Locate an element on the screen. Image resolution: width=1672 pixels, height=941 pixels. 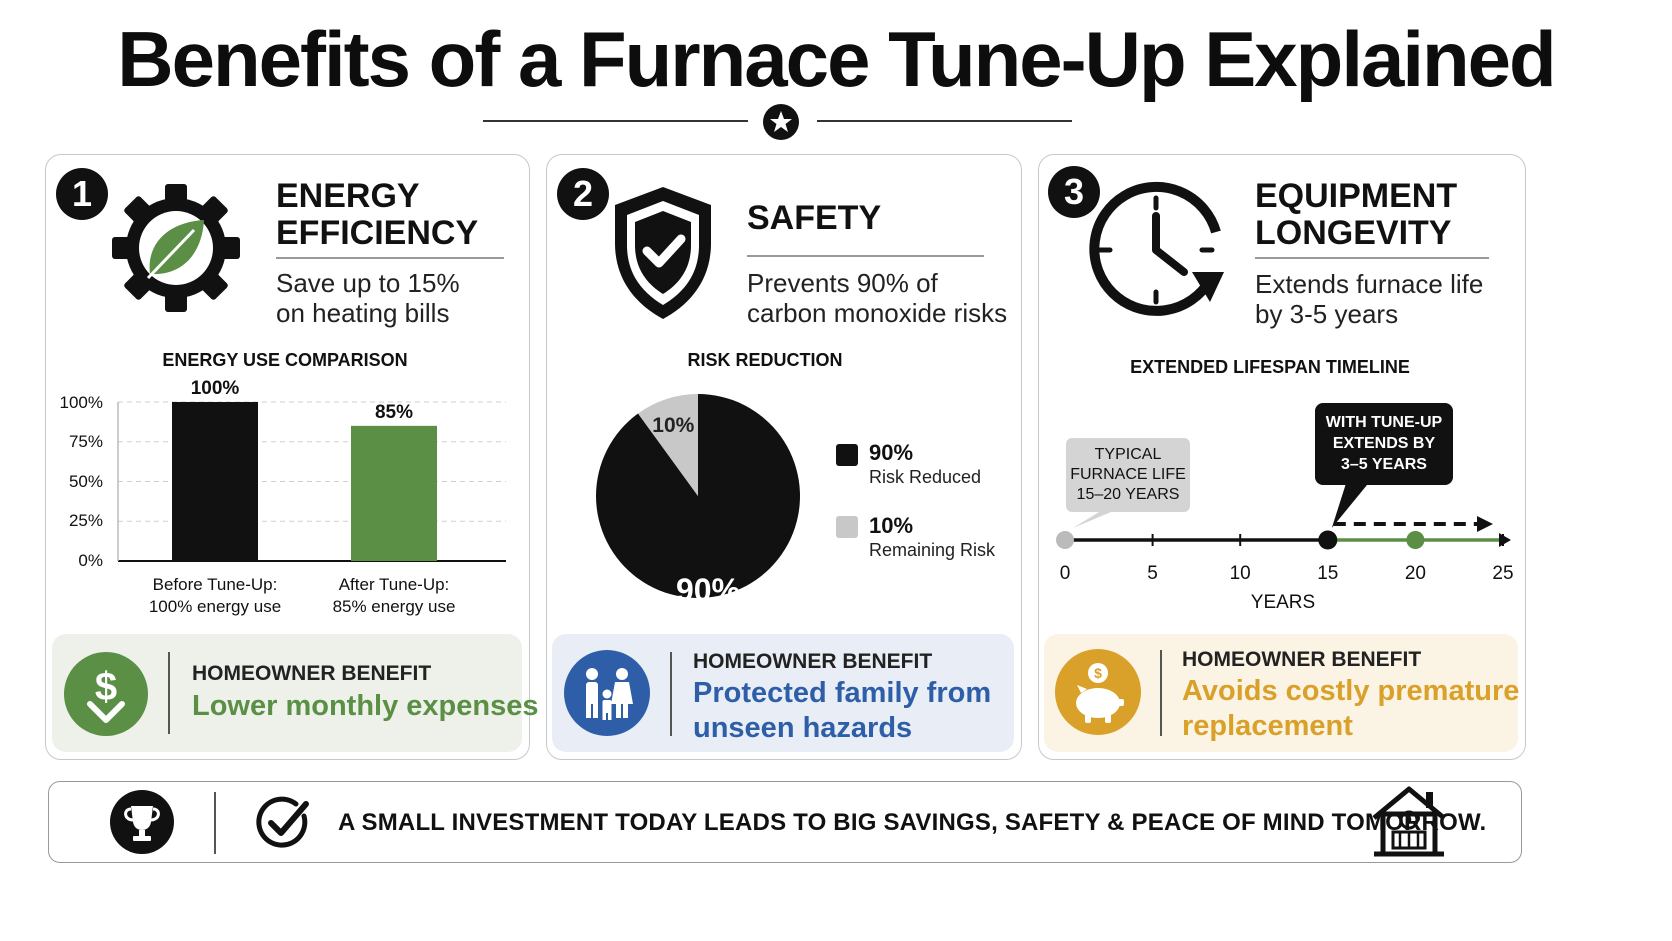
timeline-typical-marker is located at coordinates (1328, 540).